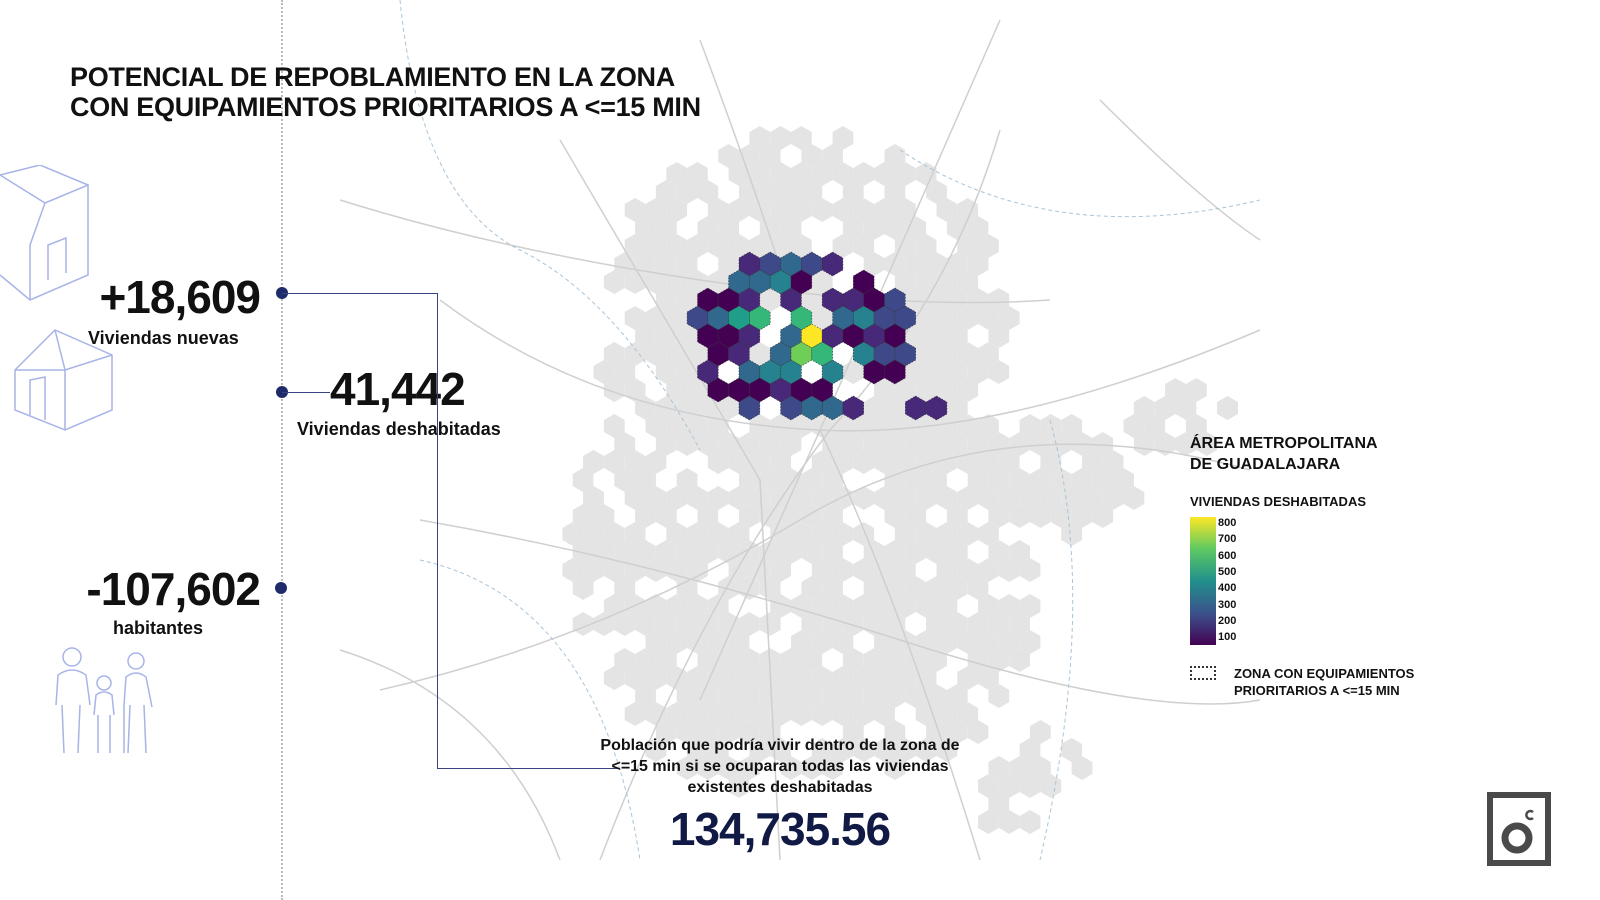 This screenshot has width=1600, height=900. What do you see at coordinates (1227, 637) in the screenshot?
I see `legend-tick: 100` at bounding box center [1227, 637].